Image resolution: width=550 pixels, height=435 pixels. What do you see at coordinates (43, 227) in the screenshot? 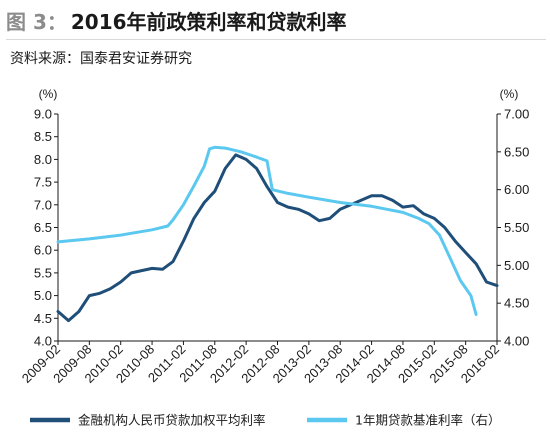
I see `left-tick-label: 6.5` at bounding box center [43, 227].